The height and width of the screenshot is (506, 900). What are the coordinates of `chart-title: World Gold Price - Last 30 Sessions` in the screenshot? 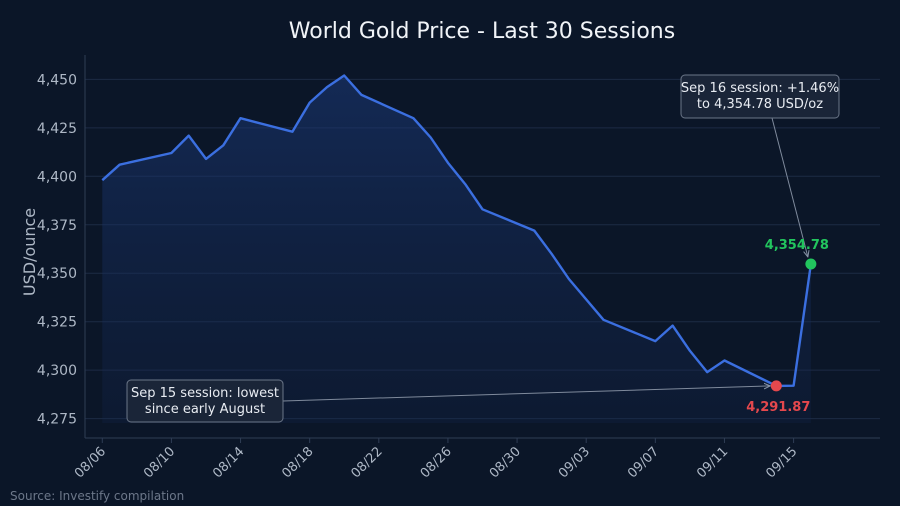 It's located at (482, 31).